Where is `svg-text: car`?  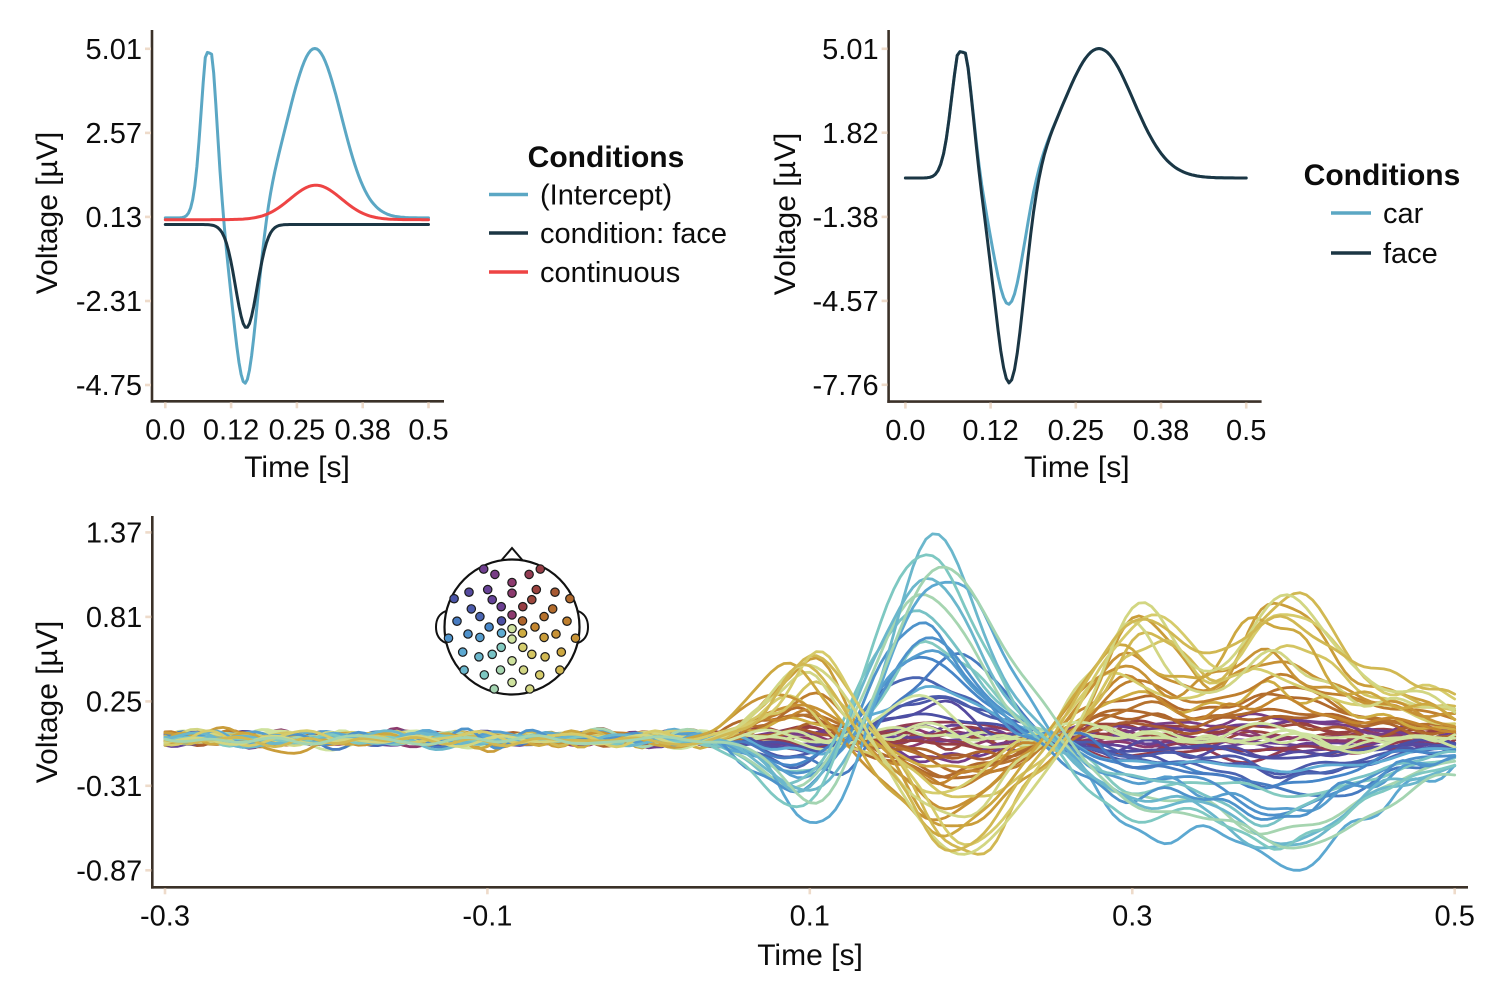
svg-text: car is located at coordinates (1403, 214).